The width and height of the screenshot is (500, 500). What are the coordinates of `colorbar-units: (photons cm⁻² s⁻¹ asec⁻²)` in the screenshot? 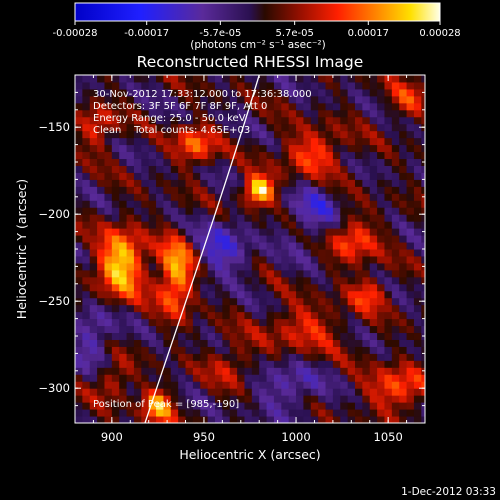 It's located at (257, 45).